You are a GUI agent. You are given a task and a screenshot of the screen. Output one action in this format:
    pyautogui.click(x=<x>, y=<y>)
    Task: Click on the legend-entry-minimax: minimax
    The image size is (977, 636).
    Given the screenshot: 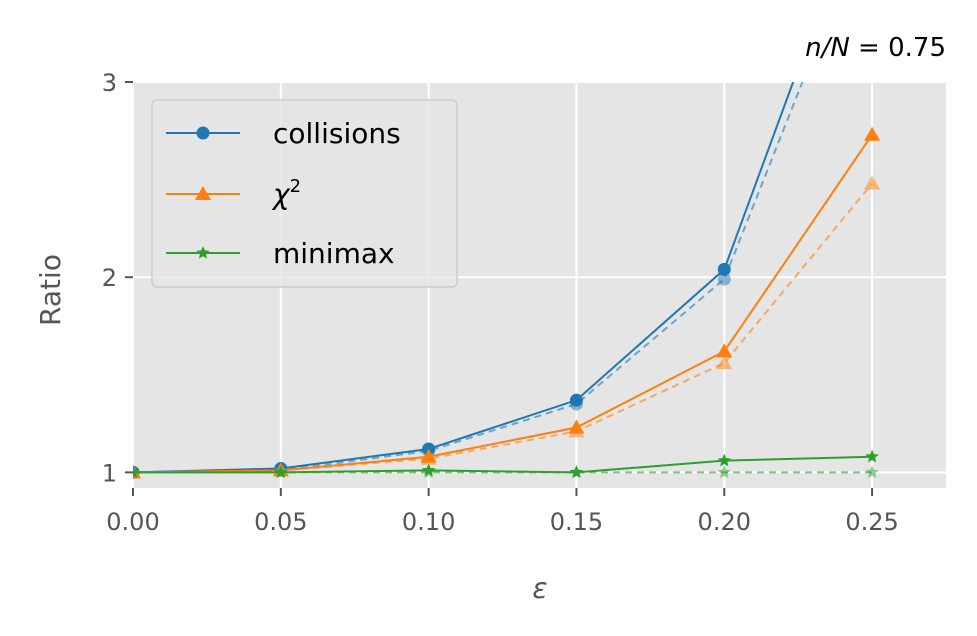 What is the action you would take?
    pyautogui.click(x=280, y=253)
    